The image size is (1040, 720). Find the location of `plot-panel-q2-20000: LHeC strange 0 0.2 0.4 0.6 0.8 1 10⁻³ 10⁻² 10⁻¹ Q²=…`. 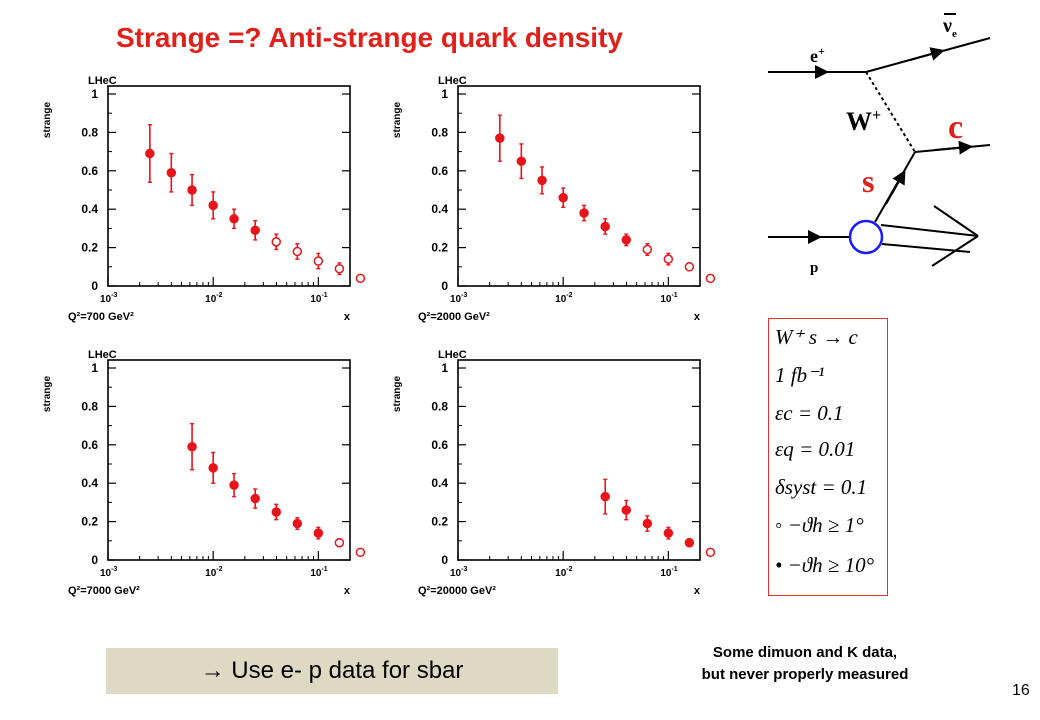

plot-panel-q2-20000: LHeC strange 0 0.2 0.4 0.6 0.8 1 10⁻³ 10⁻² 10⁻¹ Q²=… is located at coordinates (553, 488).